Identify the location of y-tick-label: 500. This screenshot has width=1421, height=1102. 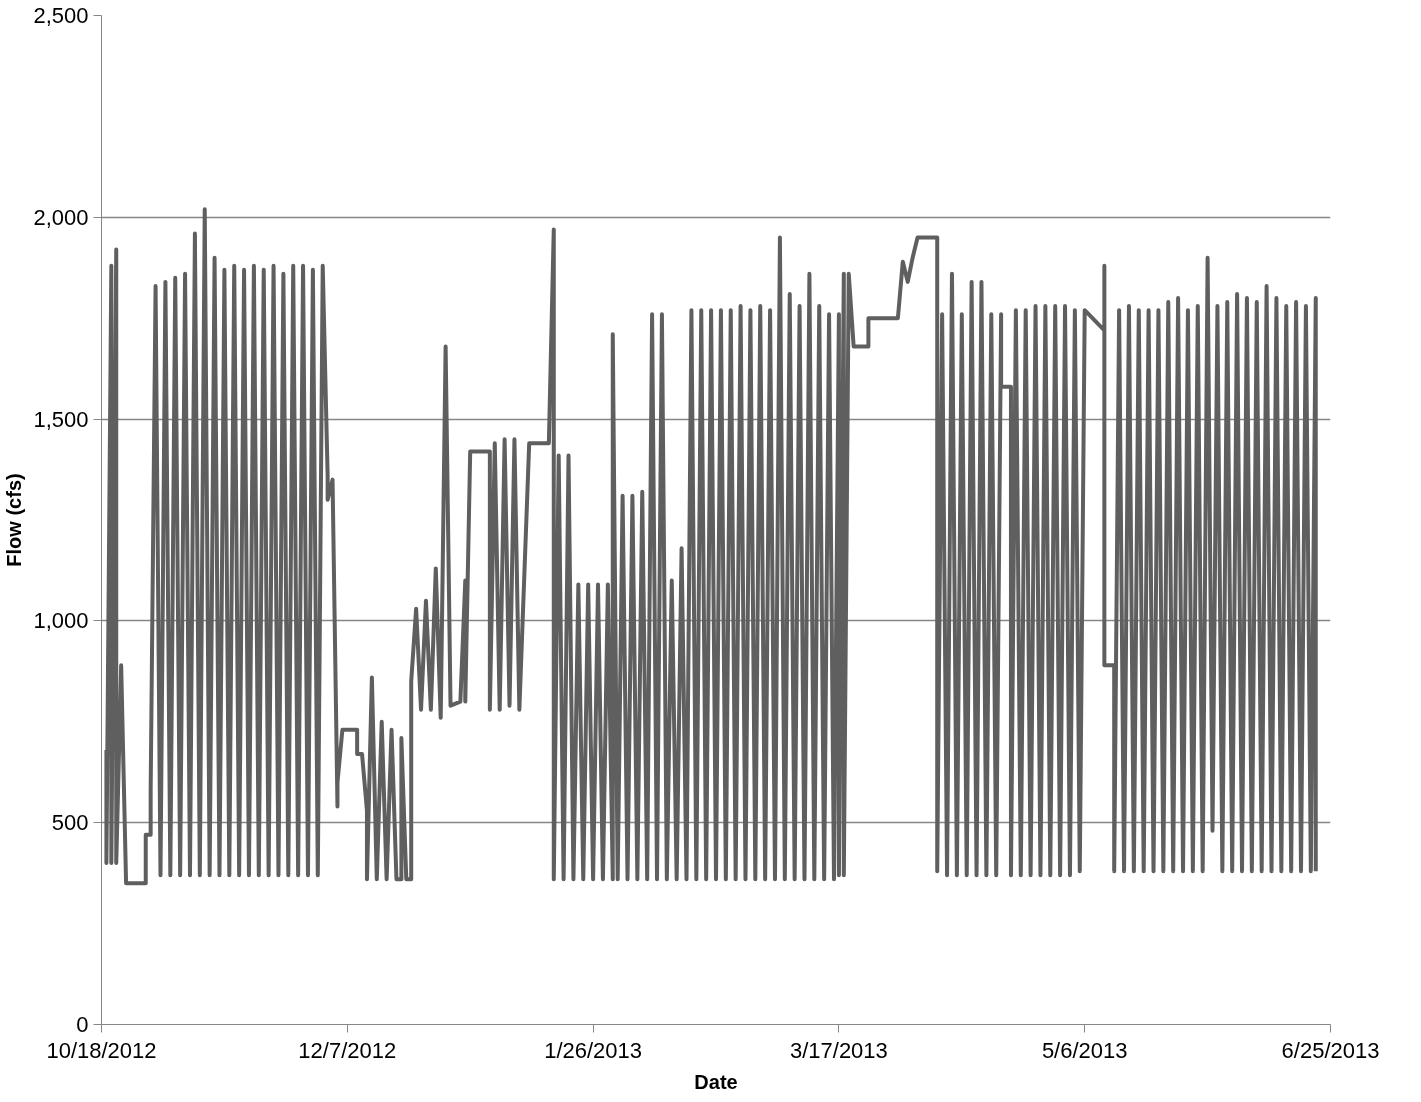
(70, 823).